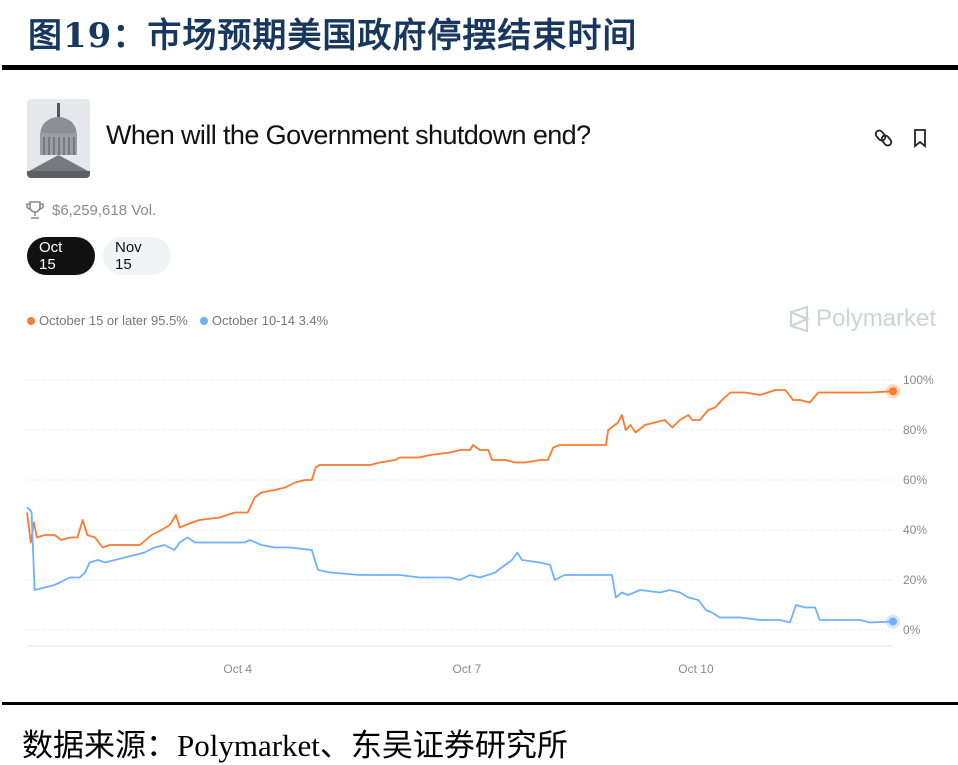  What do you see at coordinates (61, 256) in the screenshot?
I see `tab-oct-15: Oct 15` at bounding box center [61, 256].